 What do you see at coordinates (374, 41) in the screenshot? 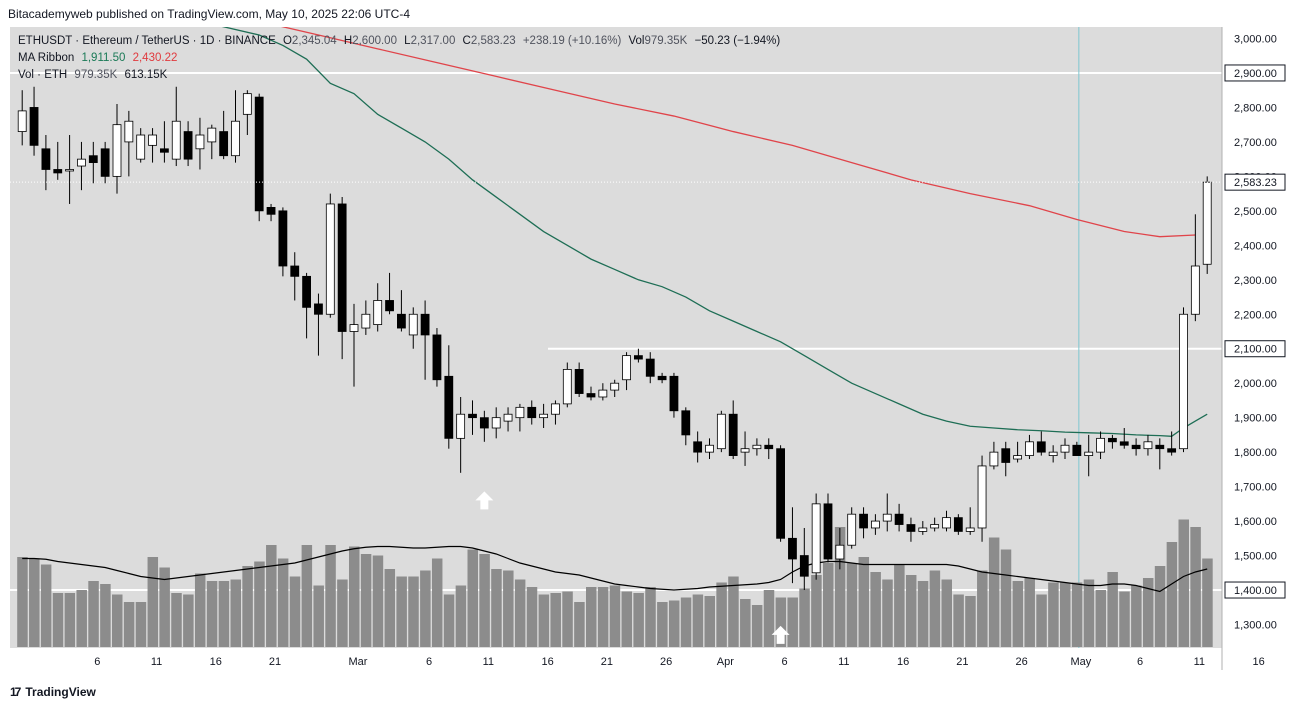
I see `legend-h-value: 2,600.00` at bounding box center [374, 41].